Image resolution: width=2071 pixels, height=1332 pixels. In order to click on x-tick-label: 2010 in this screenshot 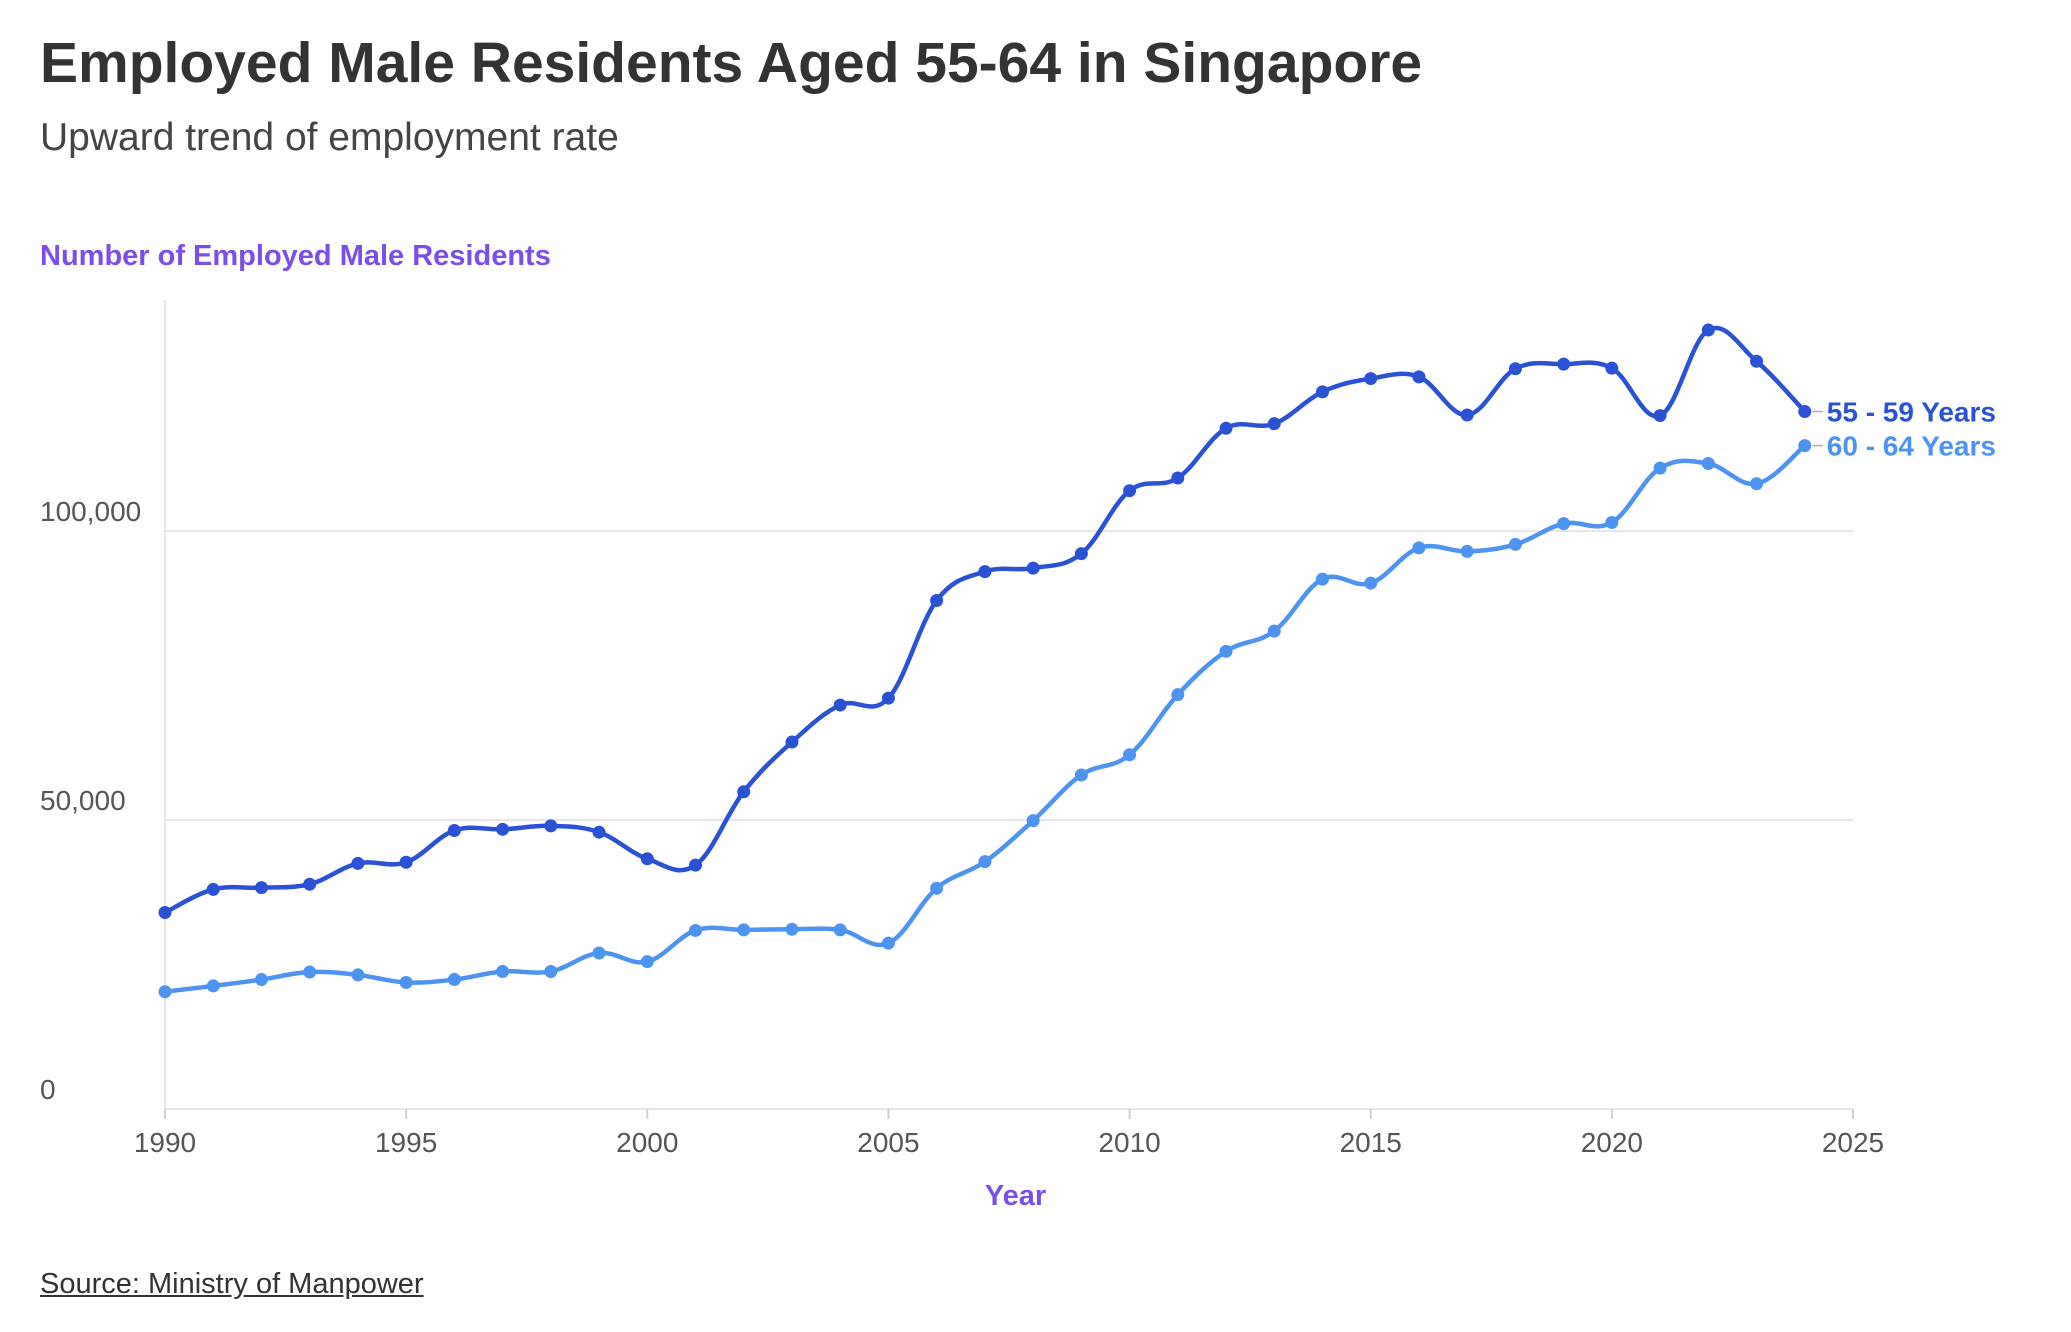, I will do `click(1129, 1142)`.